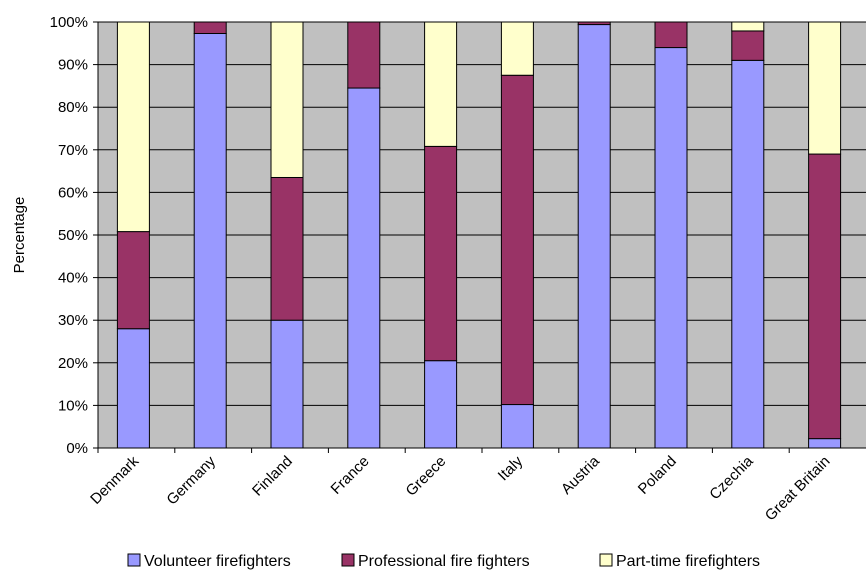 Image resolution: width=866 pixels, height=574 pixels. Describe the element at coordinates (73, 192) in the screenshot. I see `y-tick-label: 60%` at that location.